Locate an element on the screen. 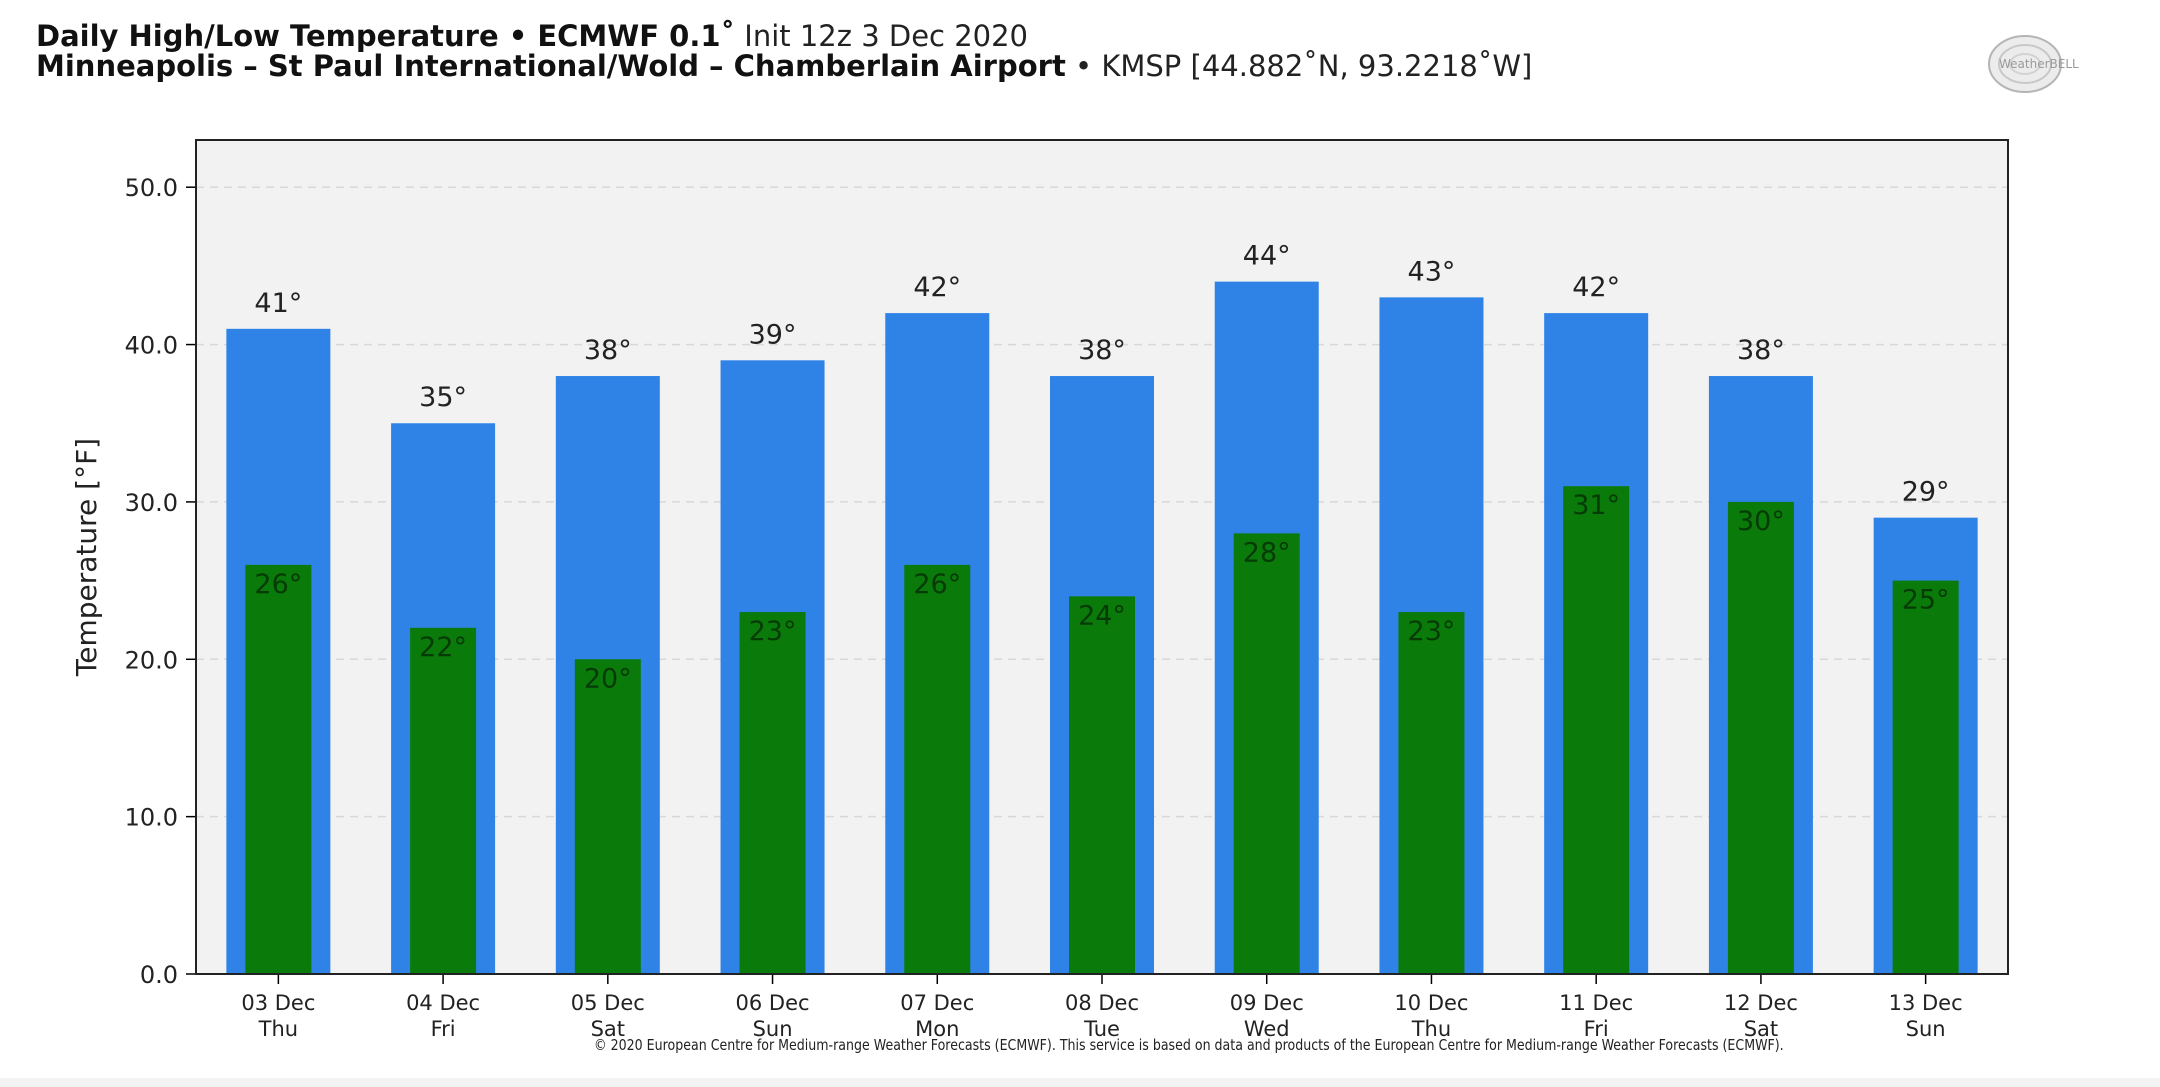  x-tick-label: 08 Dec is located at coordinates (1102, 1003).